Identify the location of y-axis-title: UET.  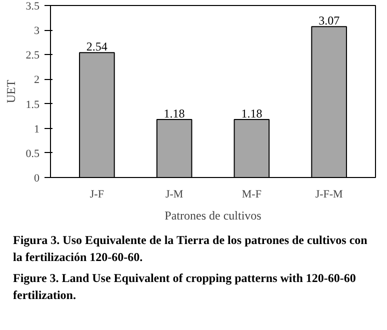
(11, 91).